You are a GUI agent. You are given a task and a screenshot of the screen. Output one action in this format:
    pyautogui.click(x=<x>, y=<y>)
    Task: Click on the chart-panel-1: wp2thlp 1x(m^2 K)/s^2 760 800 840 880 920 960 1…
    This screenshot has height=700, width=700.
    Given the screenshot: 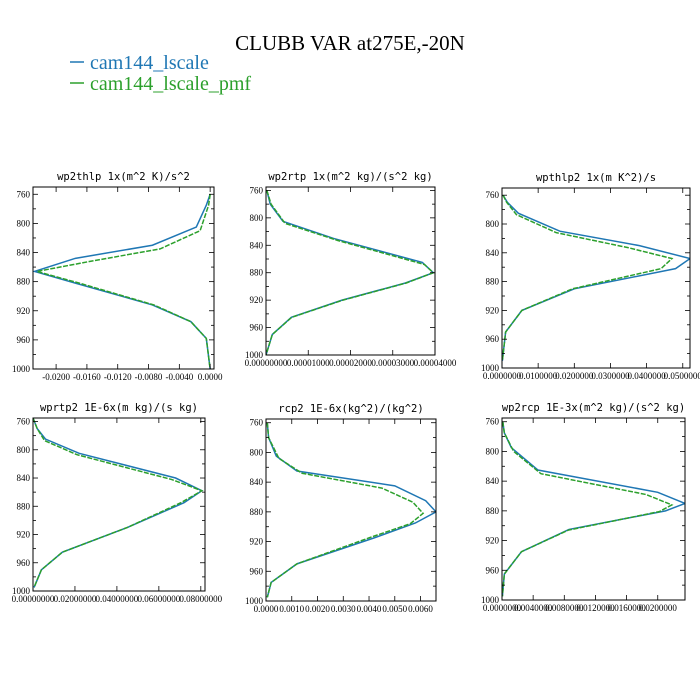 What is the action you would take?
    pyautogui.click(x=117, y=276)
    